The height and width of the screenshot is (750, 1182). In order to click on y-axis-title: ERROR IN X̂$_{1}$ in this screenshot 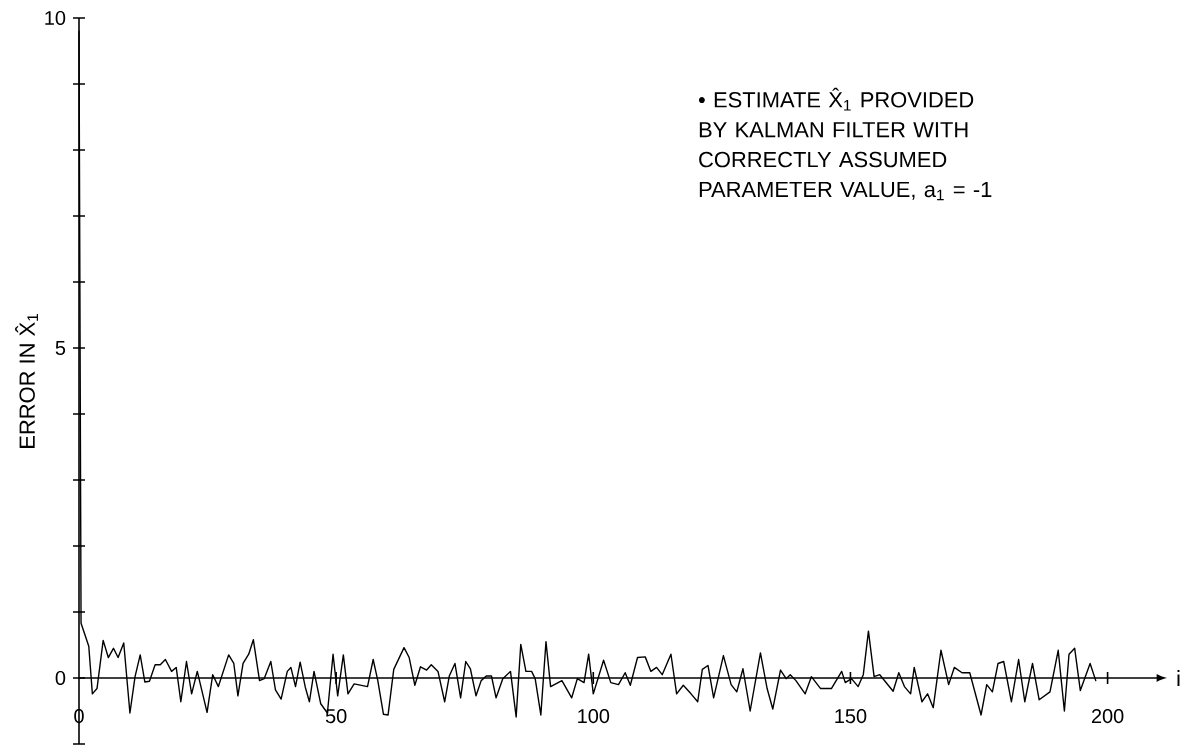, I will do `click(26, 381)`.